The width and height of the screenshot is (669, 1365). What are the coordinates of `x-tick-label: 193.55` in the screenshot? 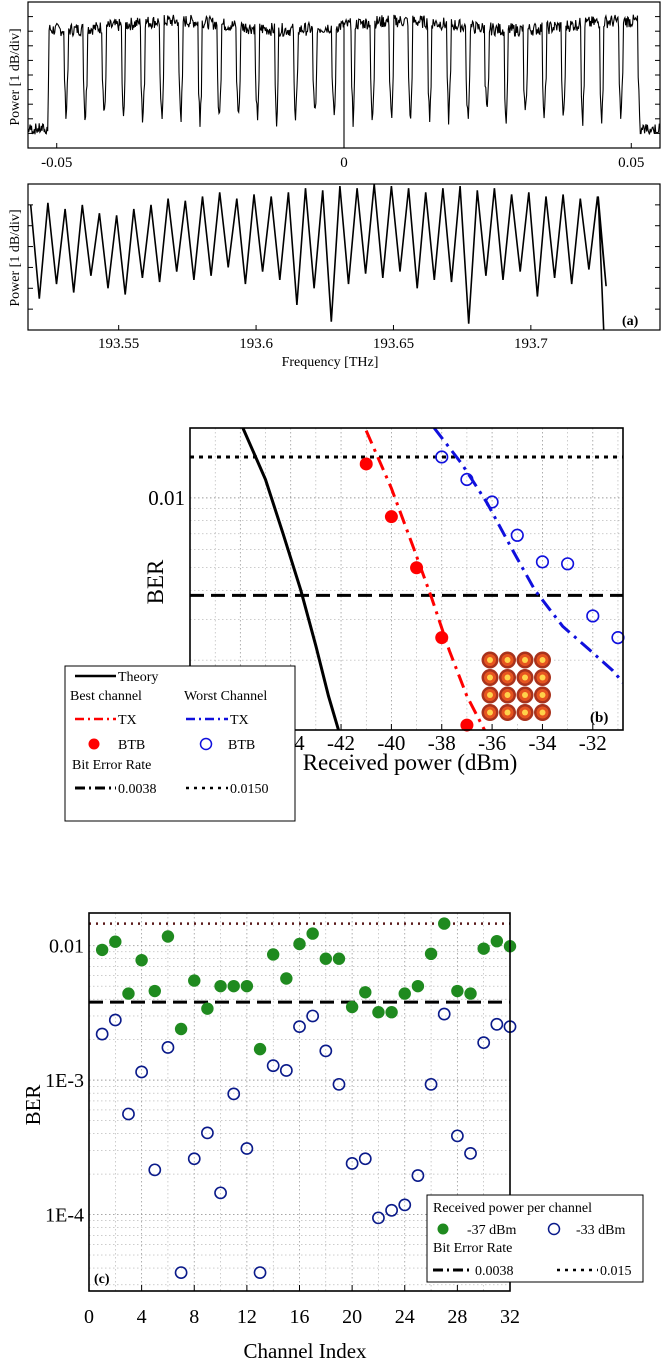 It's located at (118, 344).